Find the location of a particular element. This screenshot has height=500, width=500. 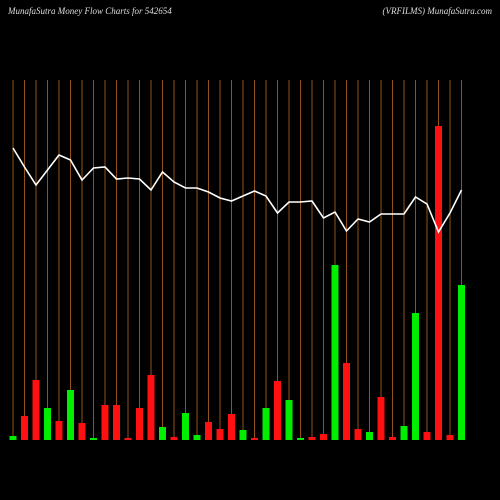

chart-subtitle: (VRFILMS) MunafaSutra.com is located at coordinates (438, 11).